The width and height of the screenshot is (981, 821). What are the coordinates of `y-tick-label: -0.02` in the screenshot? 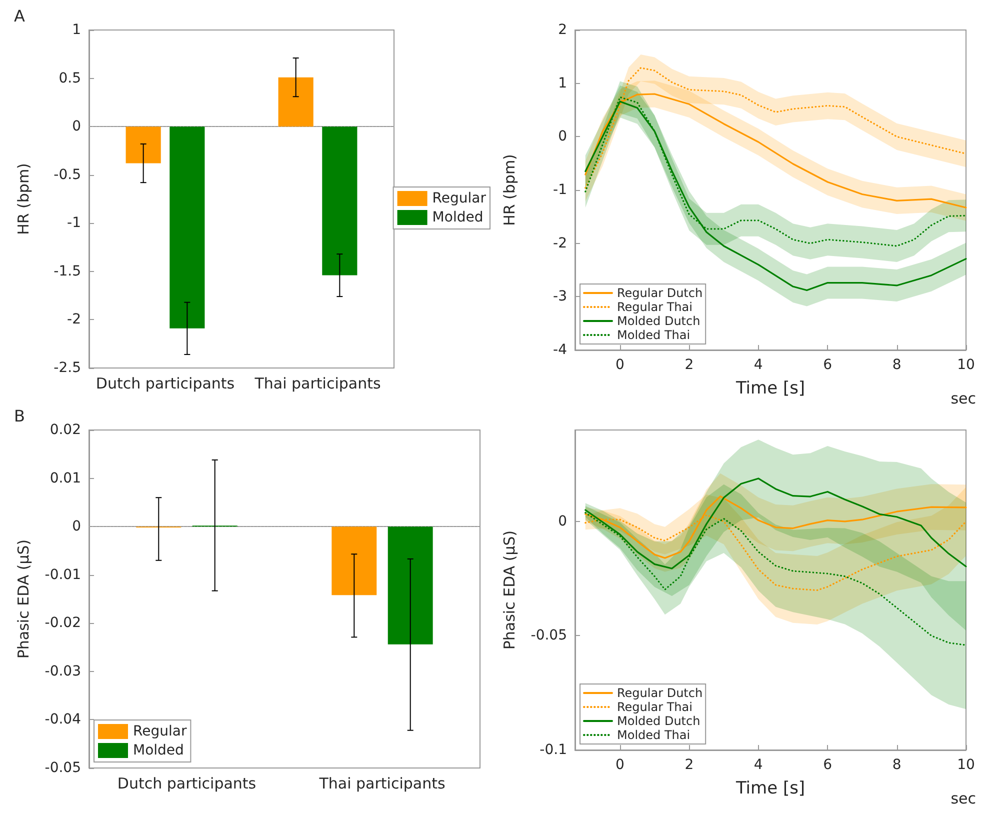 It's located at (62, 623).